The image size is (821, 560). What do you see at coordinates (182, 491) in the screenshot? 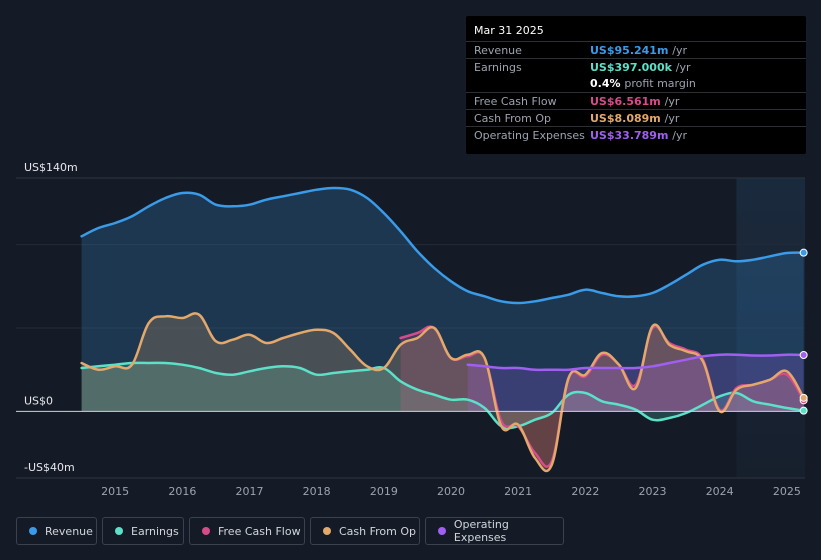
I see `x-tick-label: 2016` at bounding box center [182, 491].